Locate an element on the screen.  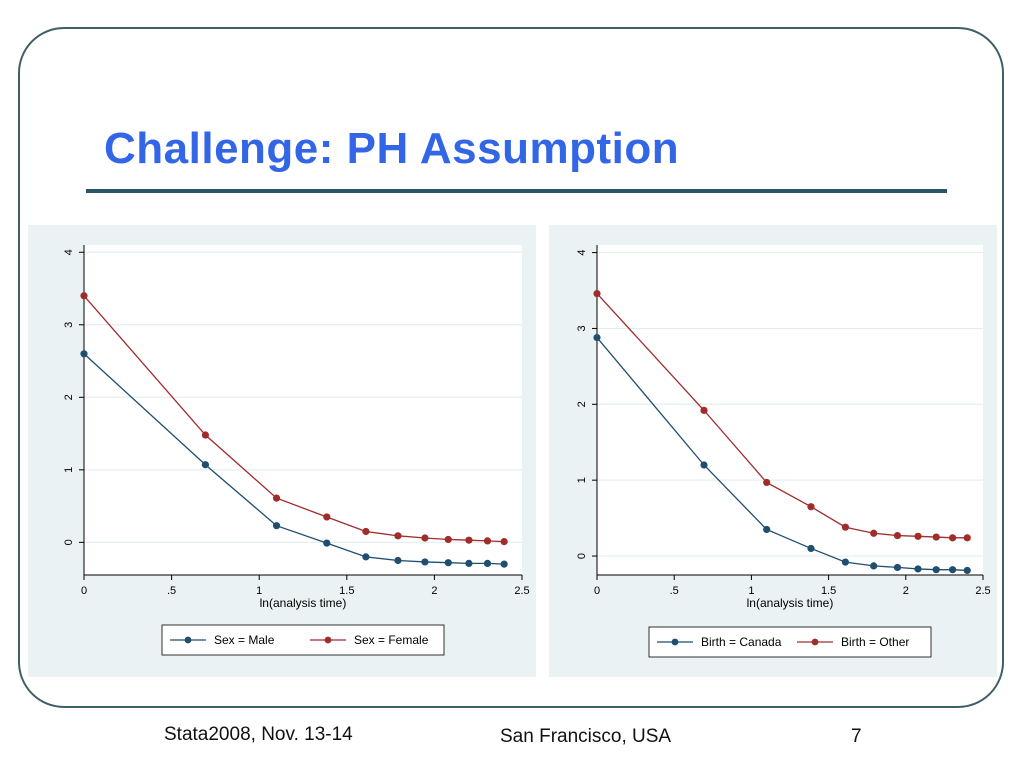
slide-title: Challenge: PH Assumption is located at coordinates (392, 148).